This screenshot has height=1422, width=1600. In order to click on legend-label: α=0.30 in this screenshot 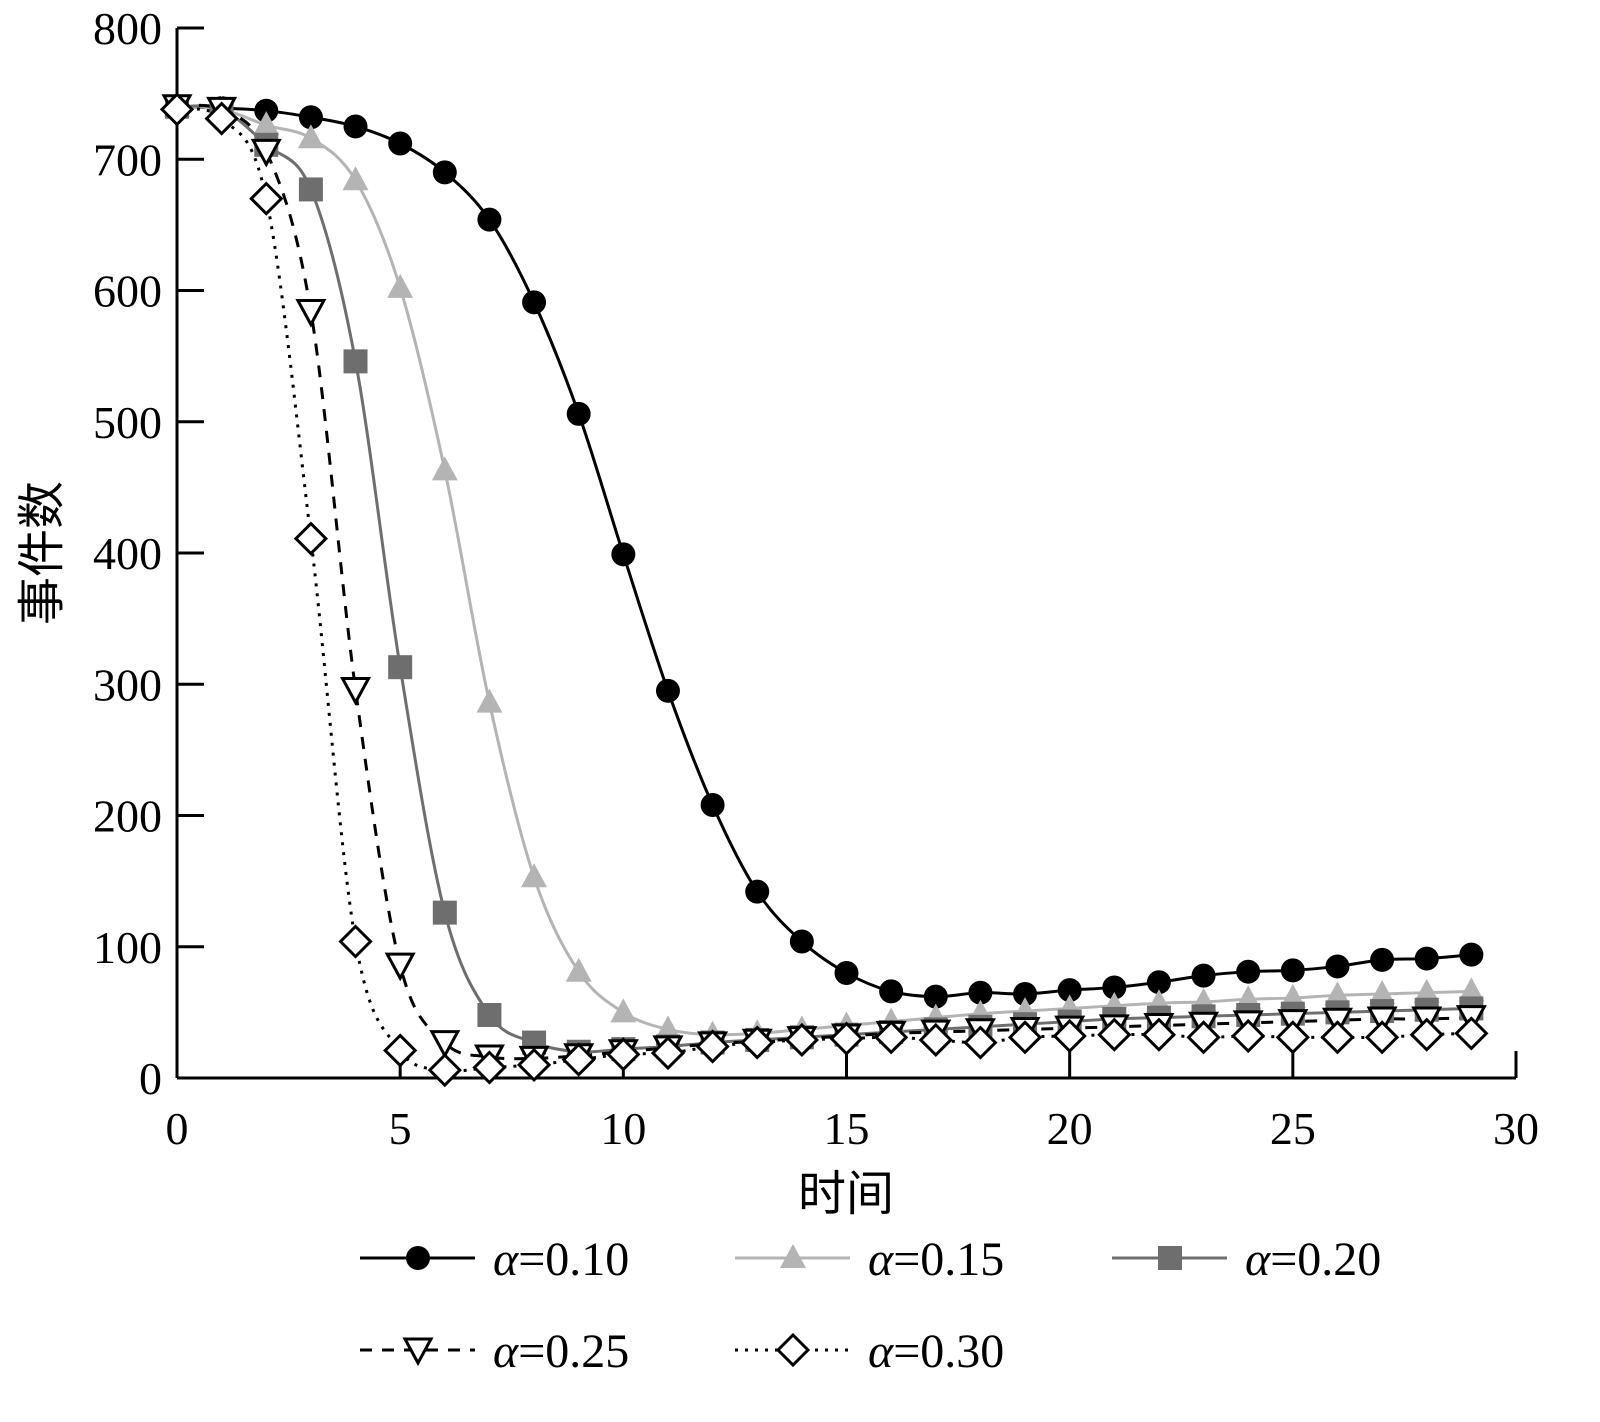, I will do `click(936, 1351)`.